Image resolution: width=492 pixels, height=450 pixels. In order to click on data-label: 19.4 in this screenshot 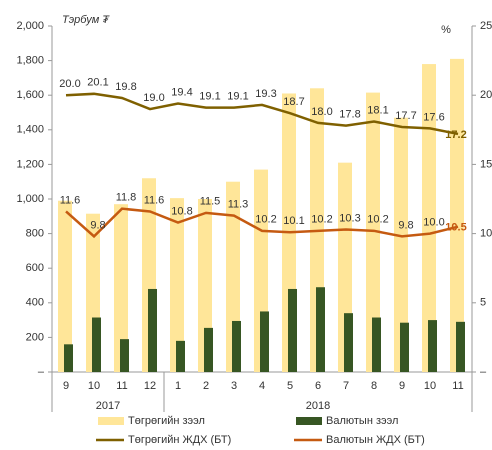, I will do `click(181, 92)`.